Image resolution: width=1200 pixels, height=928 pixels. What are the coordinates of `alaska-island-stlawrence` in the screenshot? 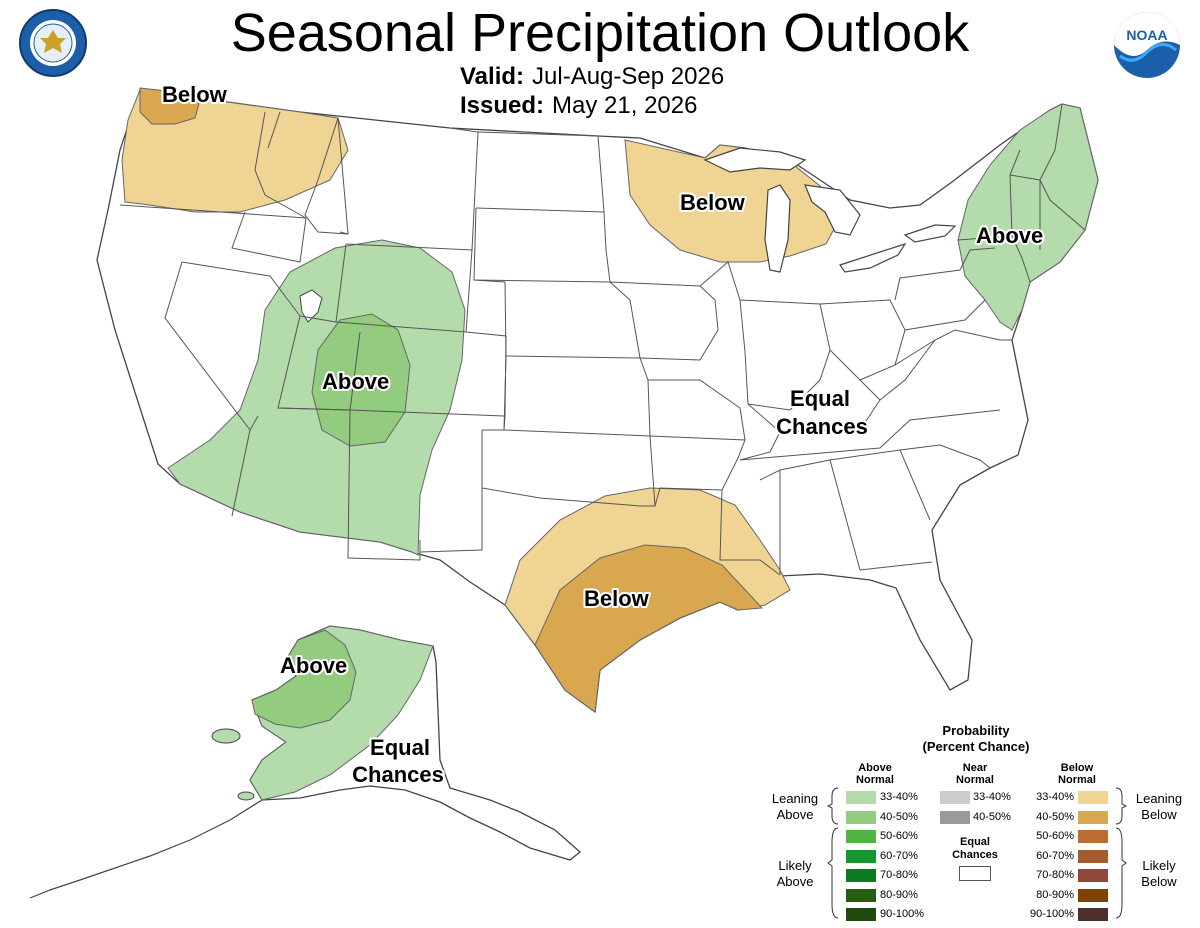 It's located at (246, 796).